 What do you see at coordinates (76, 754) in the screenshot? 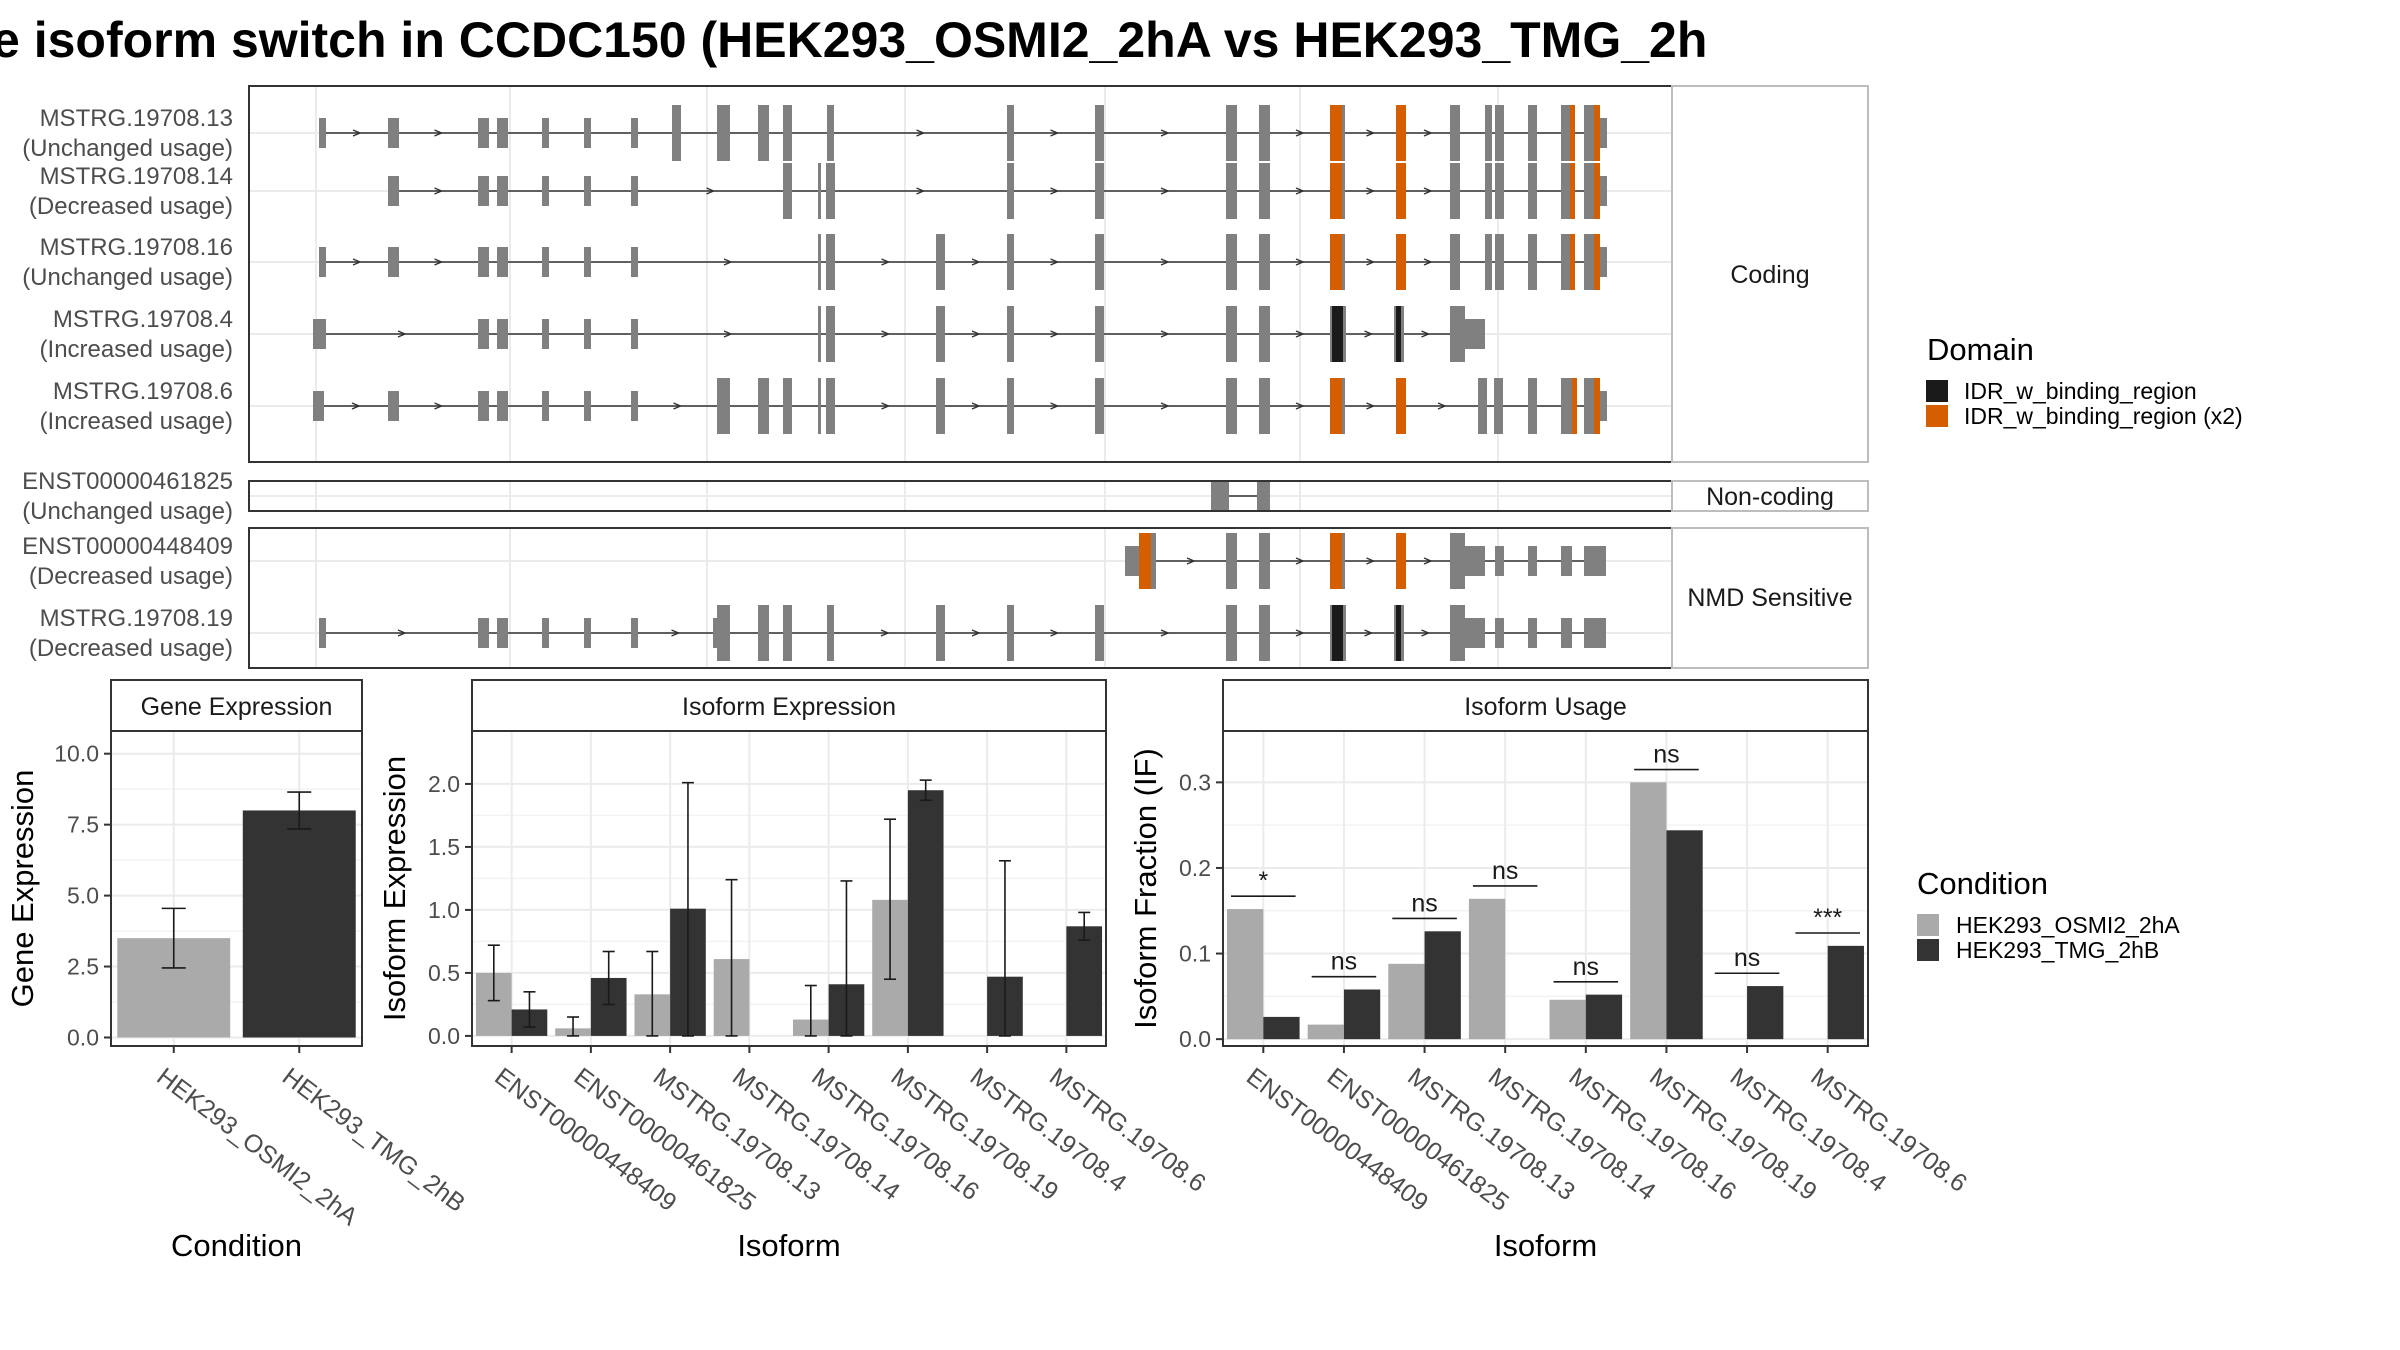
I see `y-tick-label: 10.0` at bounding box center [76, 754].